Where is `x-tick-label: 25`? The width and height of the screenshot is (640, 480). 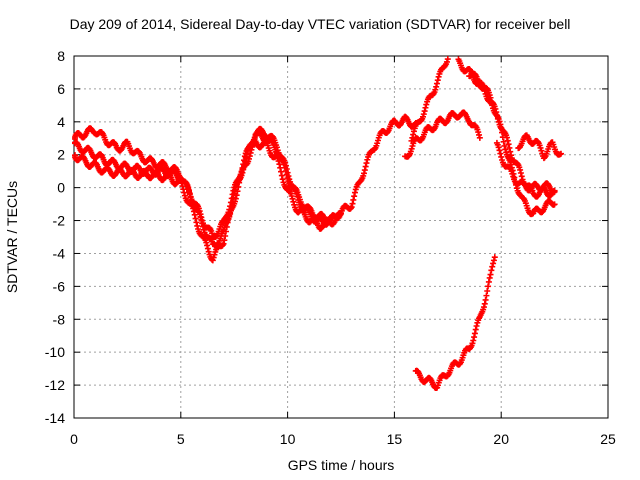 x-tick-label: 25 is located at coordinates (608, 439).